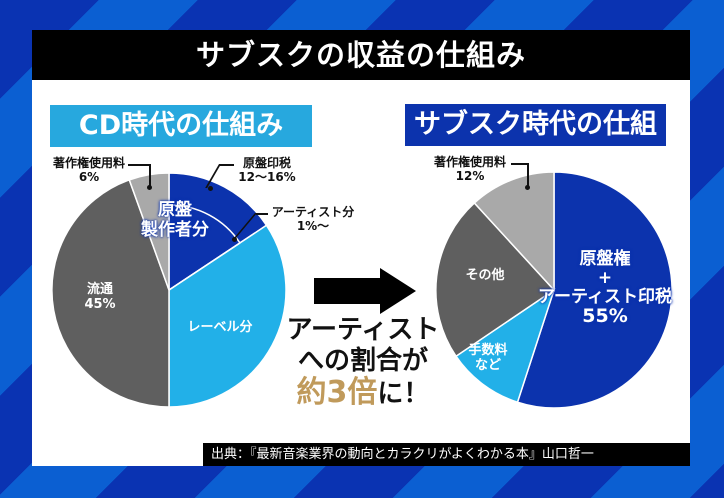 The image size is (724, 498). Describe the element at coordinates (469, 169) in the screenshot. I see `sub-copyright-label: 著作権使用料 12%` at that location.